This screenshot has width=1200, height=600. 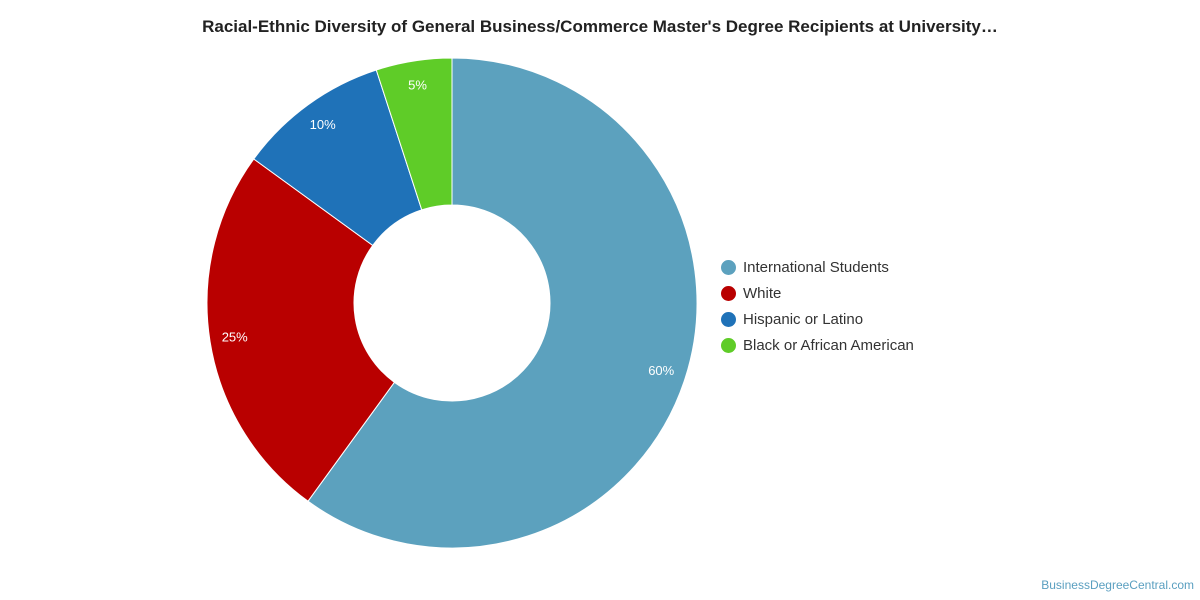 What do you see at coordinates (828, 345) in the screenshot?
I see `legend-label: Black or African American` at bounding box center [828, 345].